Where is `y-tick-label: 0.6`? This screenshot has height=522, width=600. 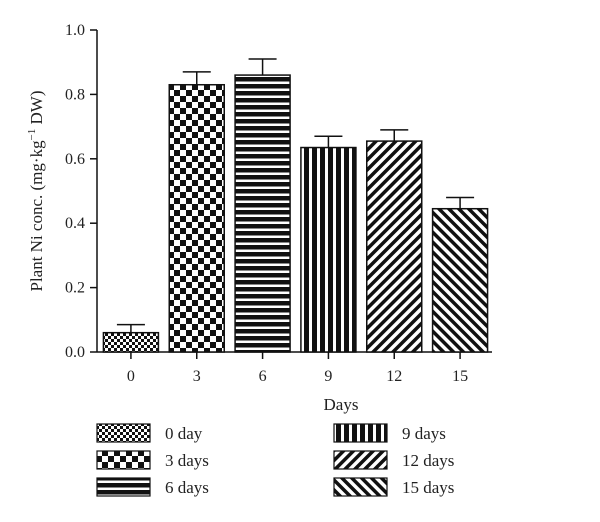 y-tick-label: 0.6 is located at coordinates (75, 159).